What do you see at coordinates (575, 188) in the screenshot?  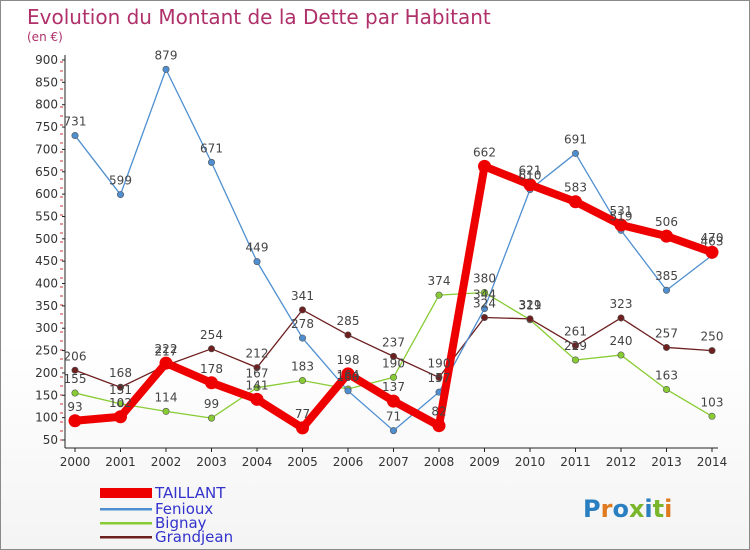 I see `data-label: 583` at bounding box center [575, 188].